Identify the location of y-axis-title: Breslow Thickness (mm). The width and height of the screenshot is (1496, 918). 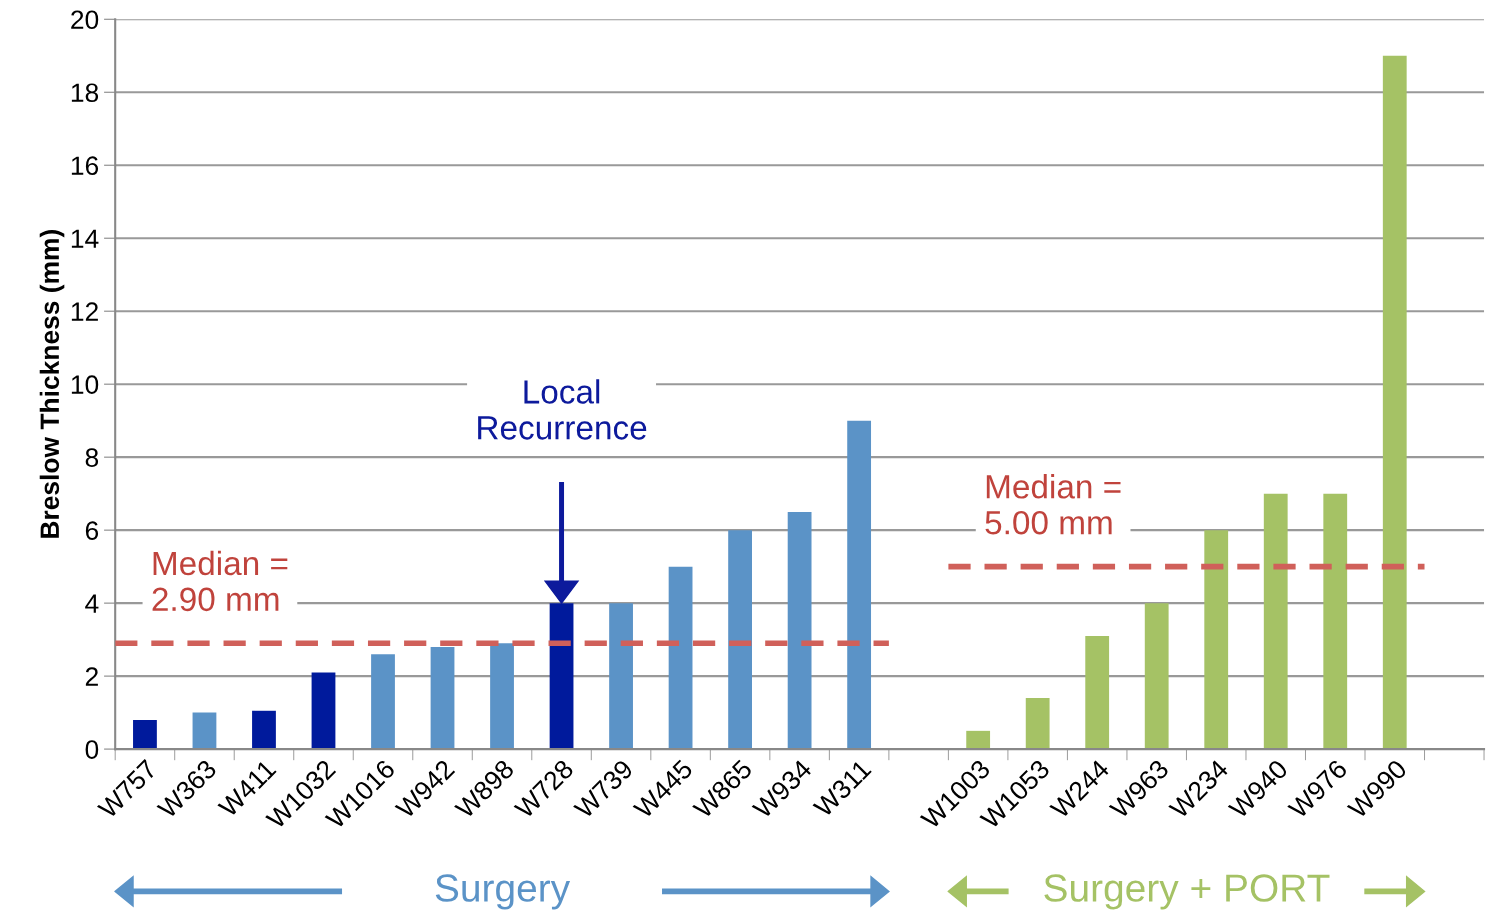
(52, 384).